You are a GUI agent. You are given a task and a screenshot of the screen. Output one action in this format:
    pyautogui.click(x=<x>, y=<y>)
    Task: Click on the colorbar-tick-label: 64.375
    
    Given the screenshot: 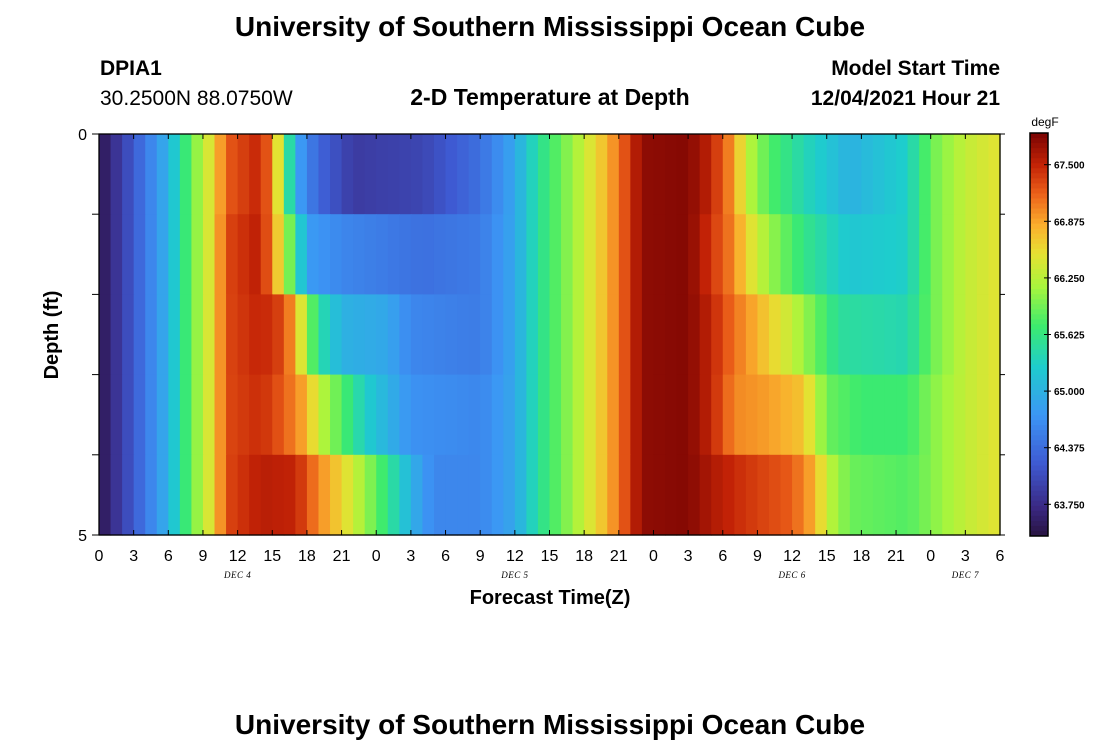 What is the action you would take?
    pyautogui.click(x=1069, y=449)
    